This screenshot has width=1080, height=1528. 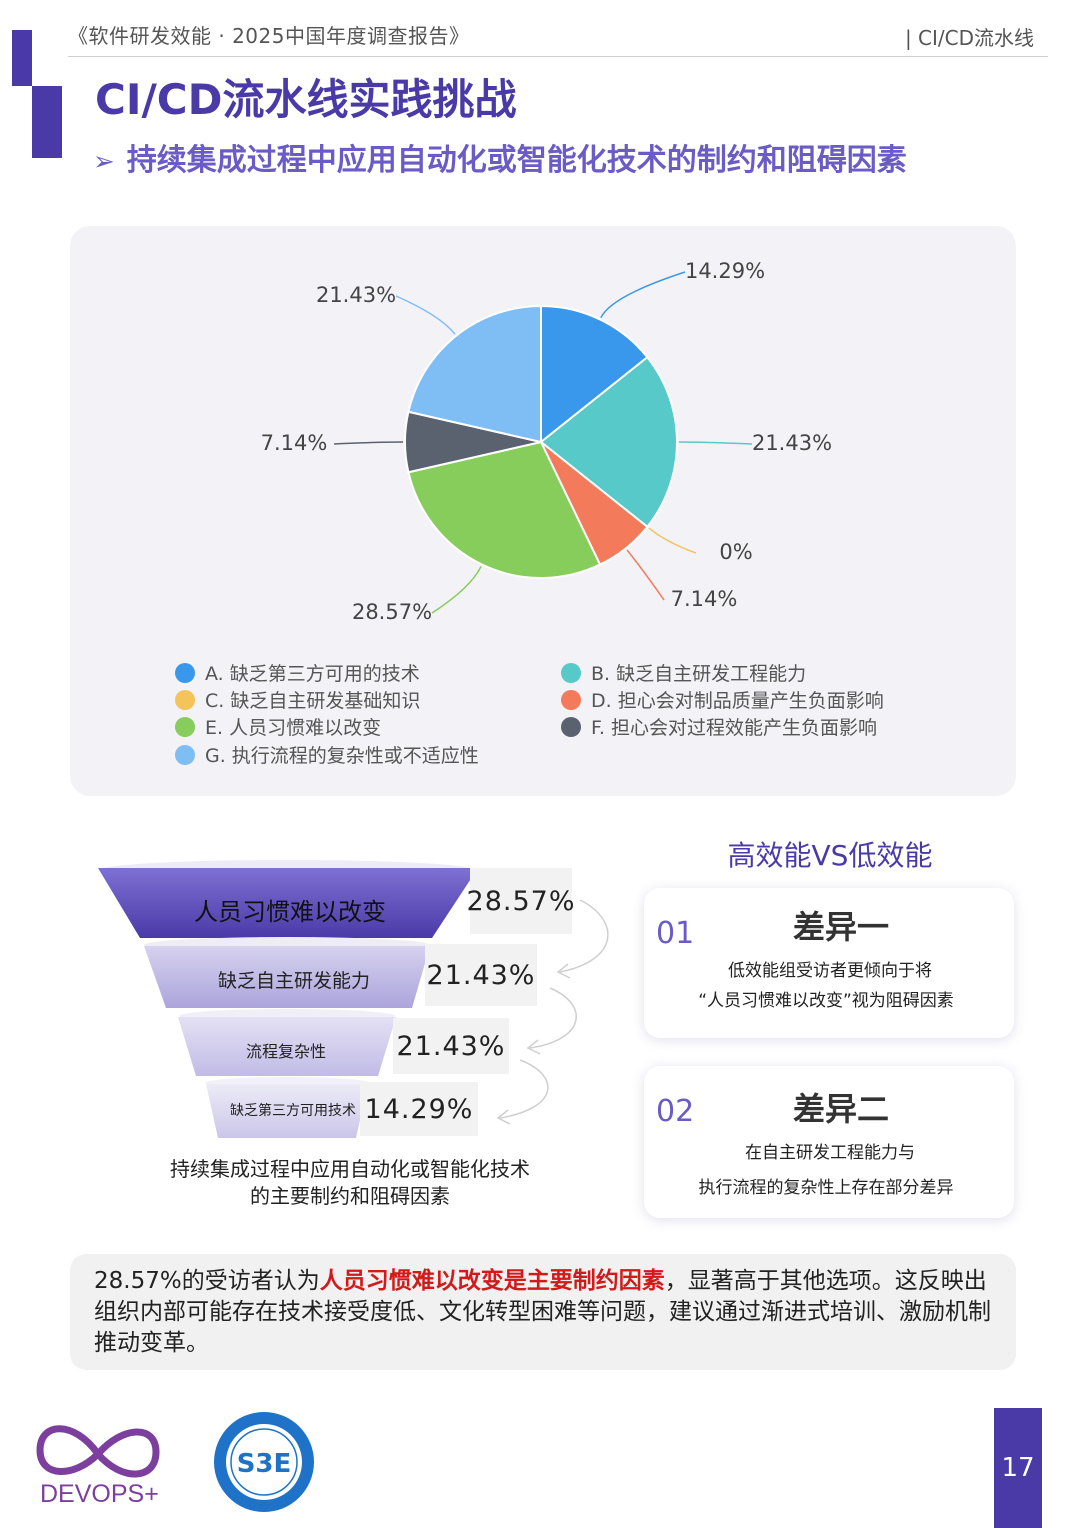 What do you see at coordinates (571, 700) in the screenshot?
I see `legend-swatch-d` at bounding box center [571, 700].